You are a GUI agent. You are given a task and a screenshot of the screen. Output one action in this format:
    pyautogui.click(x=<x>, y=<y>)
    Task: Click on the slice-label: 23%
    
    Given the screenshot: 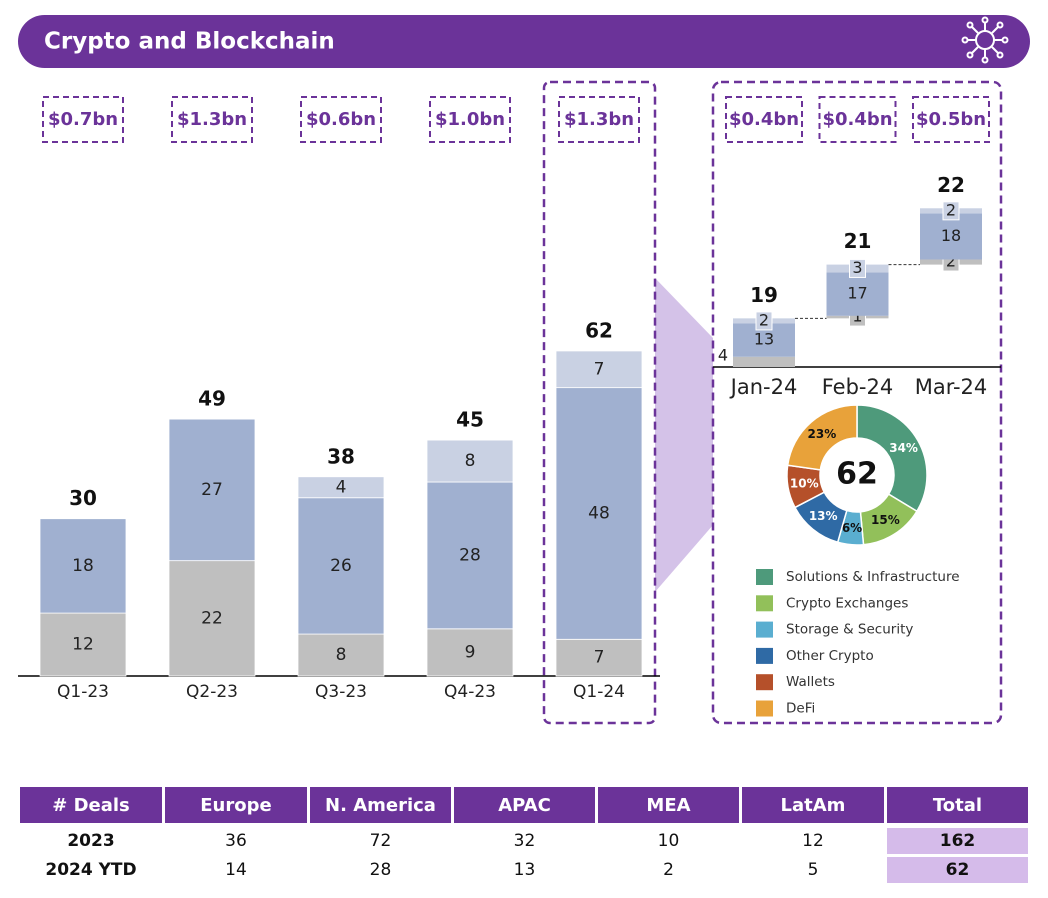 What is the action you would take?
    pyautogui.click(x=822, y=434)
    